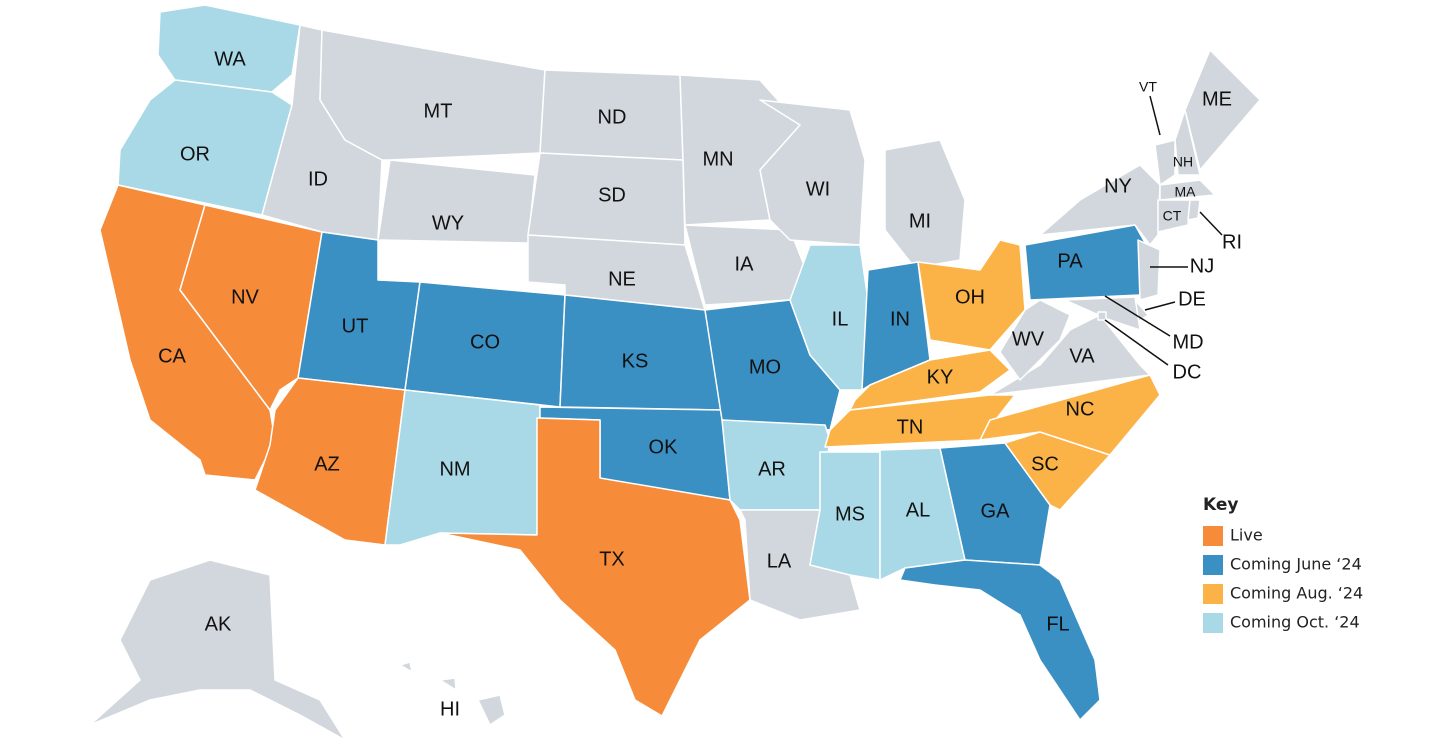 This screenshot has width=1439, height=754. I want to click on state-label: NH, so click(1183, 162).